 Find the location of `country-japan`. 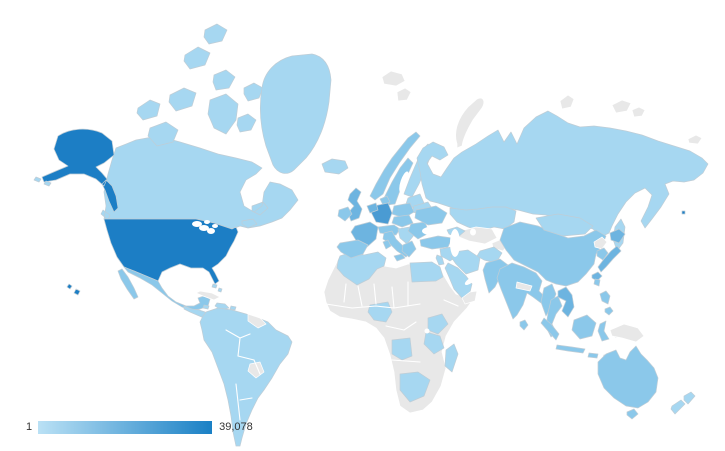

country-japan is located at coordinates (608, 255).